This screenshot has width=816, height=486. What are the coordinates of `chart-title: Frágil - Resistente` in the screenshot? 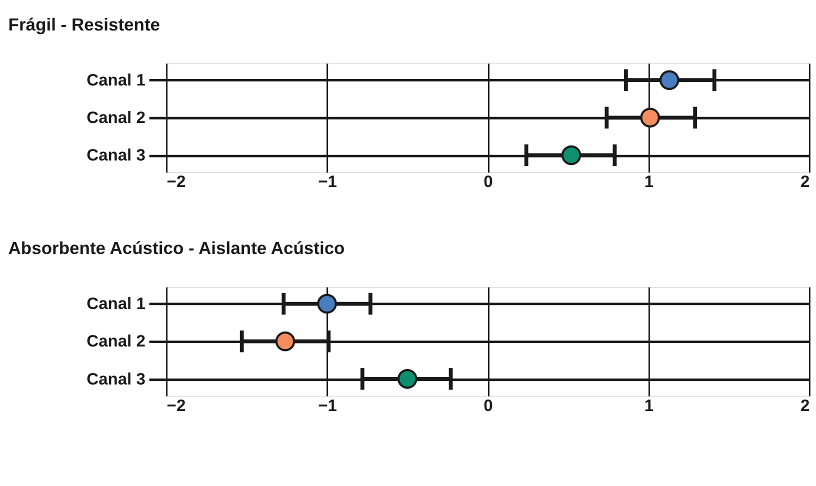 It's located at (84, 24).